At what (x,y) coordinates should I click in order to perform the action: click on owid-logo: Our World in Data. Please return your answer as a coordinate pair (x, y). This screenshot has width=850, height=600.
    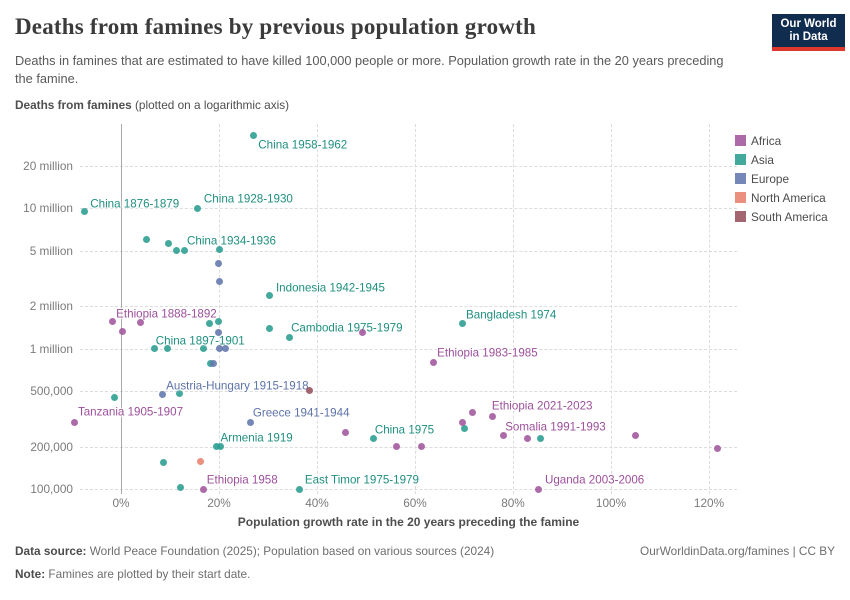
    Looking at the image, I should click on (808, 32).